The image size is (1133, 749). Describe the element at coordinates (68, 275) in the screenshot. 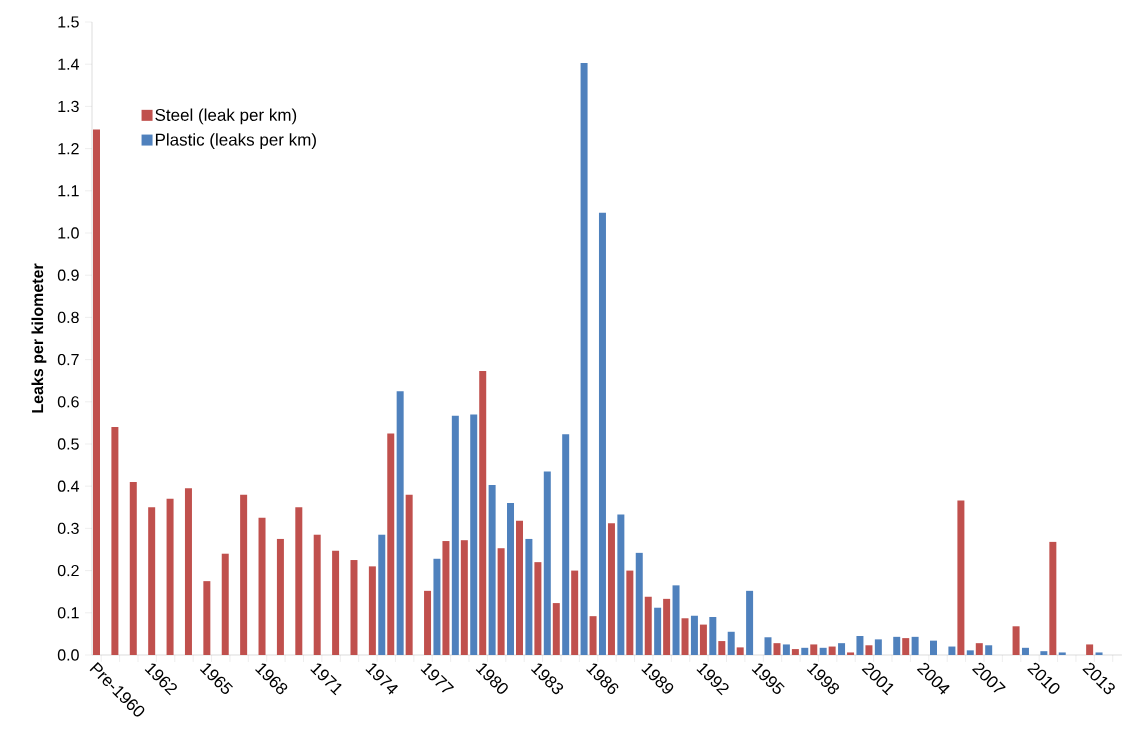

I see `y-tick-label: 0.9` at that location.